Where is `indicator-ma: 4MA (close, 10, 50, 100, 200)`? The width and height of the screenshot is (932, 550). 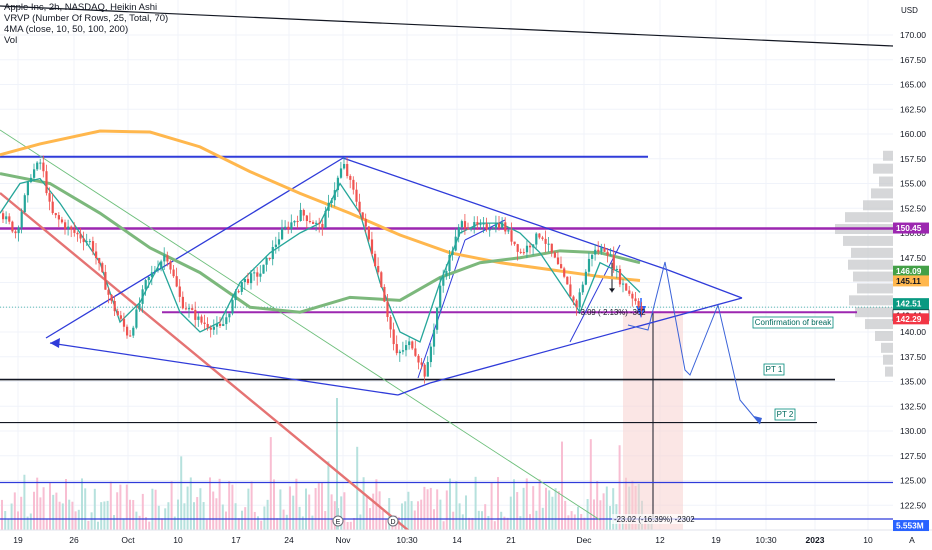
indicator-ma: 4MA (close, 10, 50, 100, 200) is located at coordinates (66, 29).